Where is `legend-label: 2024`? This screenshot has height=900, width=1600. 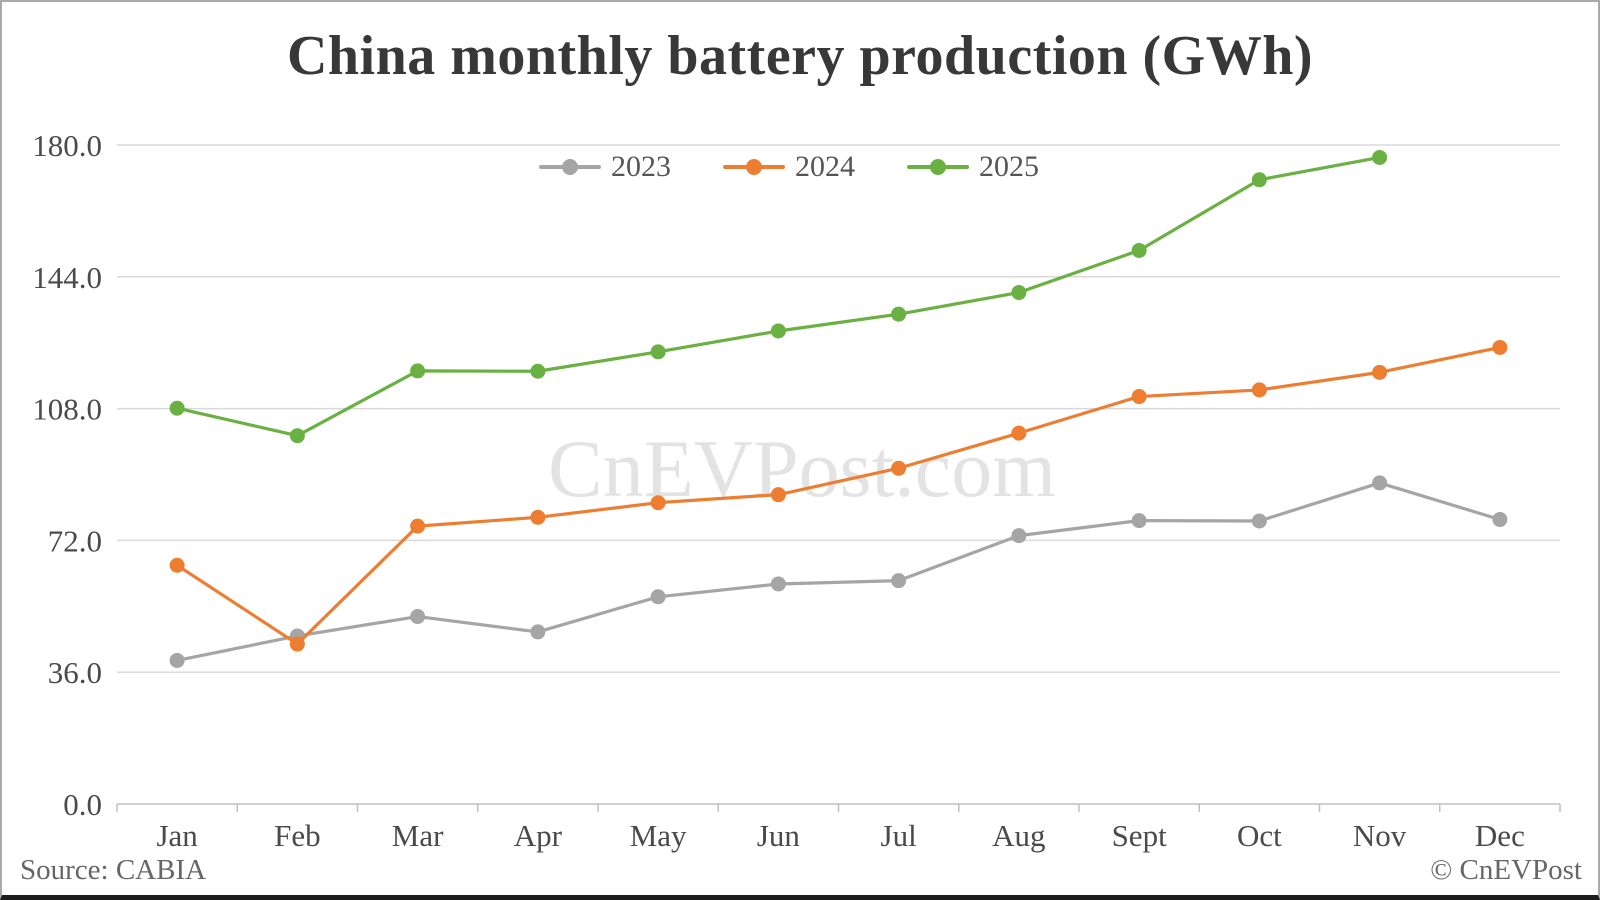 legend-label: 2024 is located at coordinates (825, 166).